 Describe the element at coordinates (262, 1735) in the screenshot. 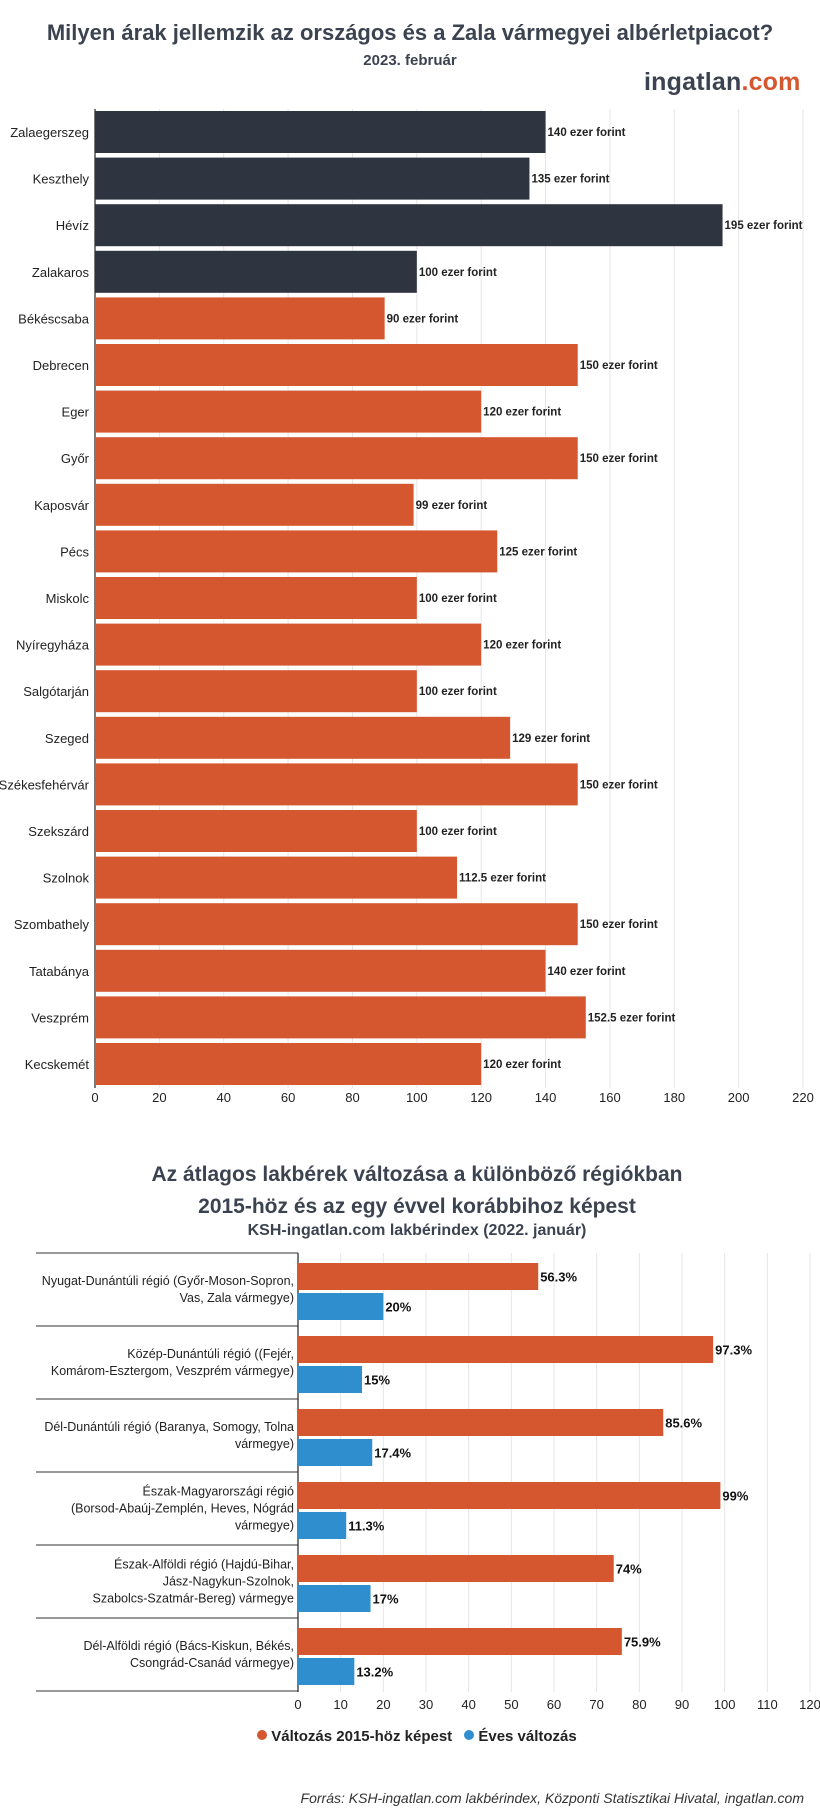

I see `legend-swatch-2015` at that location.